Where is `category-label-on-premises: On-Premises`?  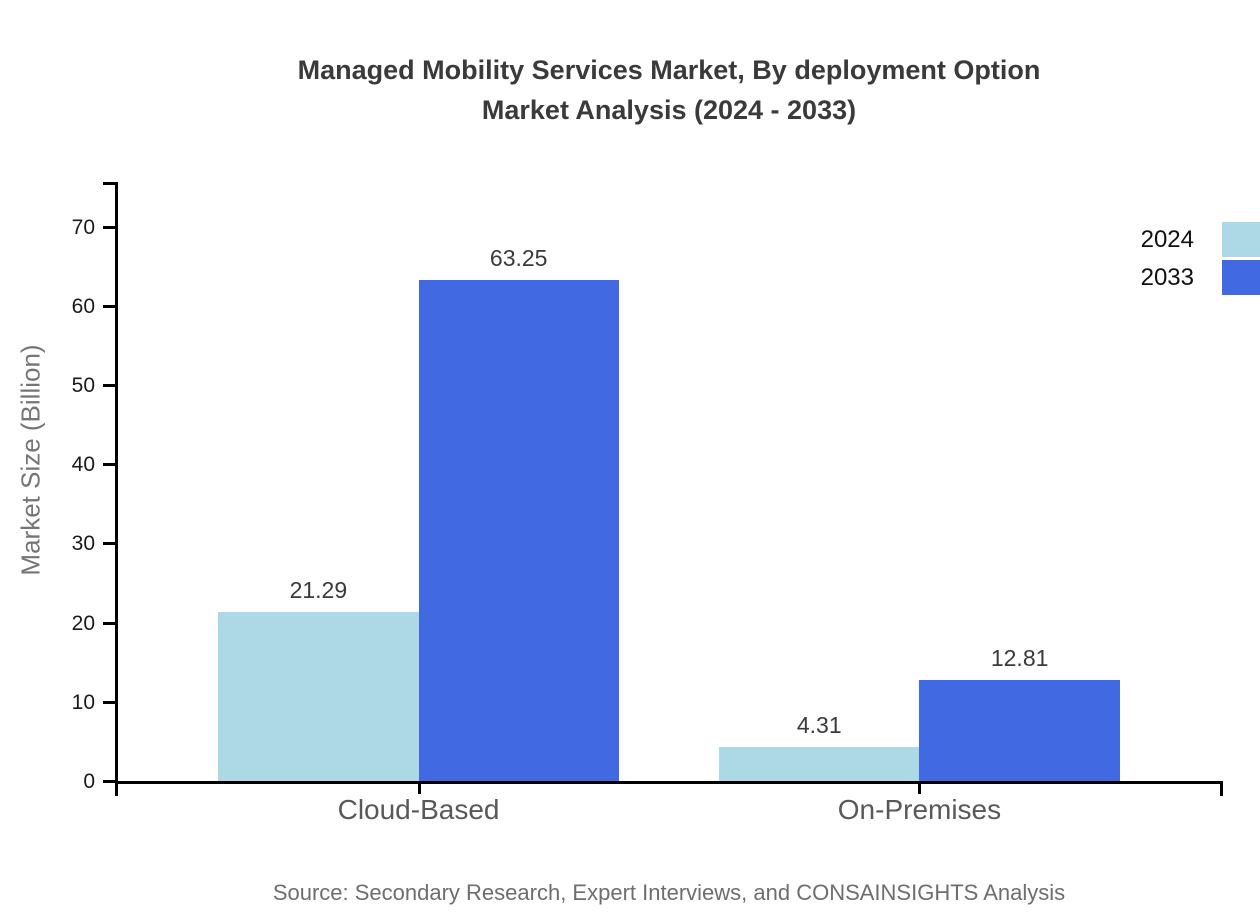 category-label-on-premises: On-Premises is located at coordinates (919, 809).